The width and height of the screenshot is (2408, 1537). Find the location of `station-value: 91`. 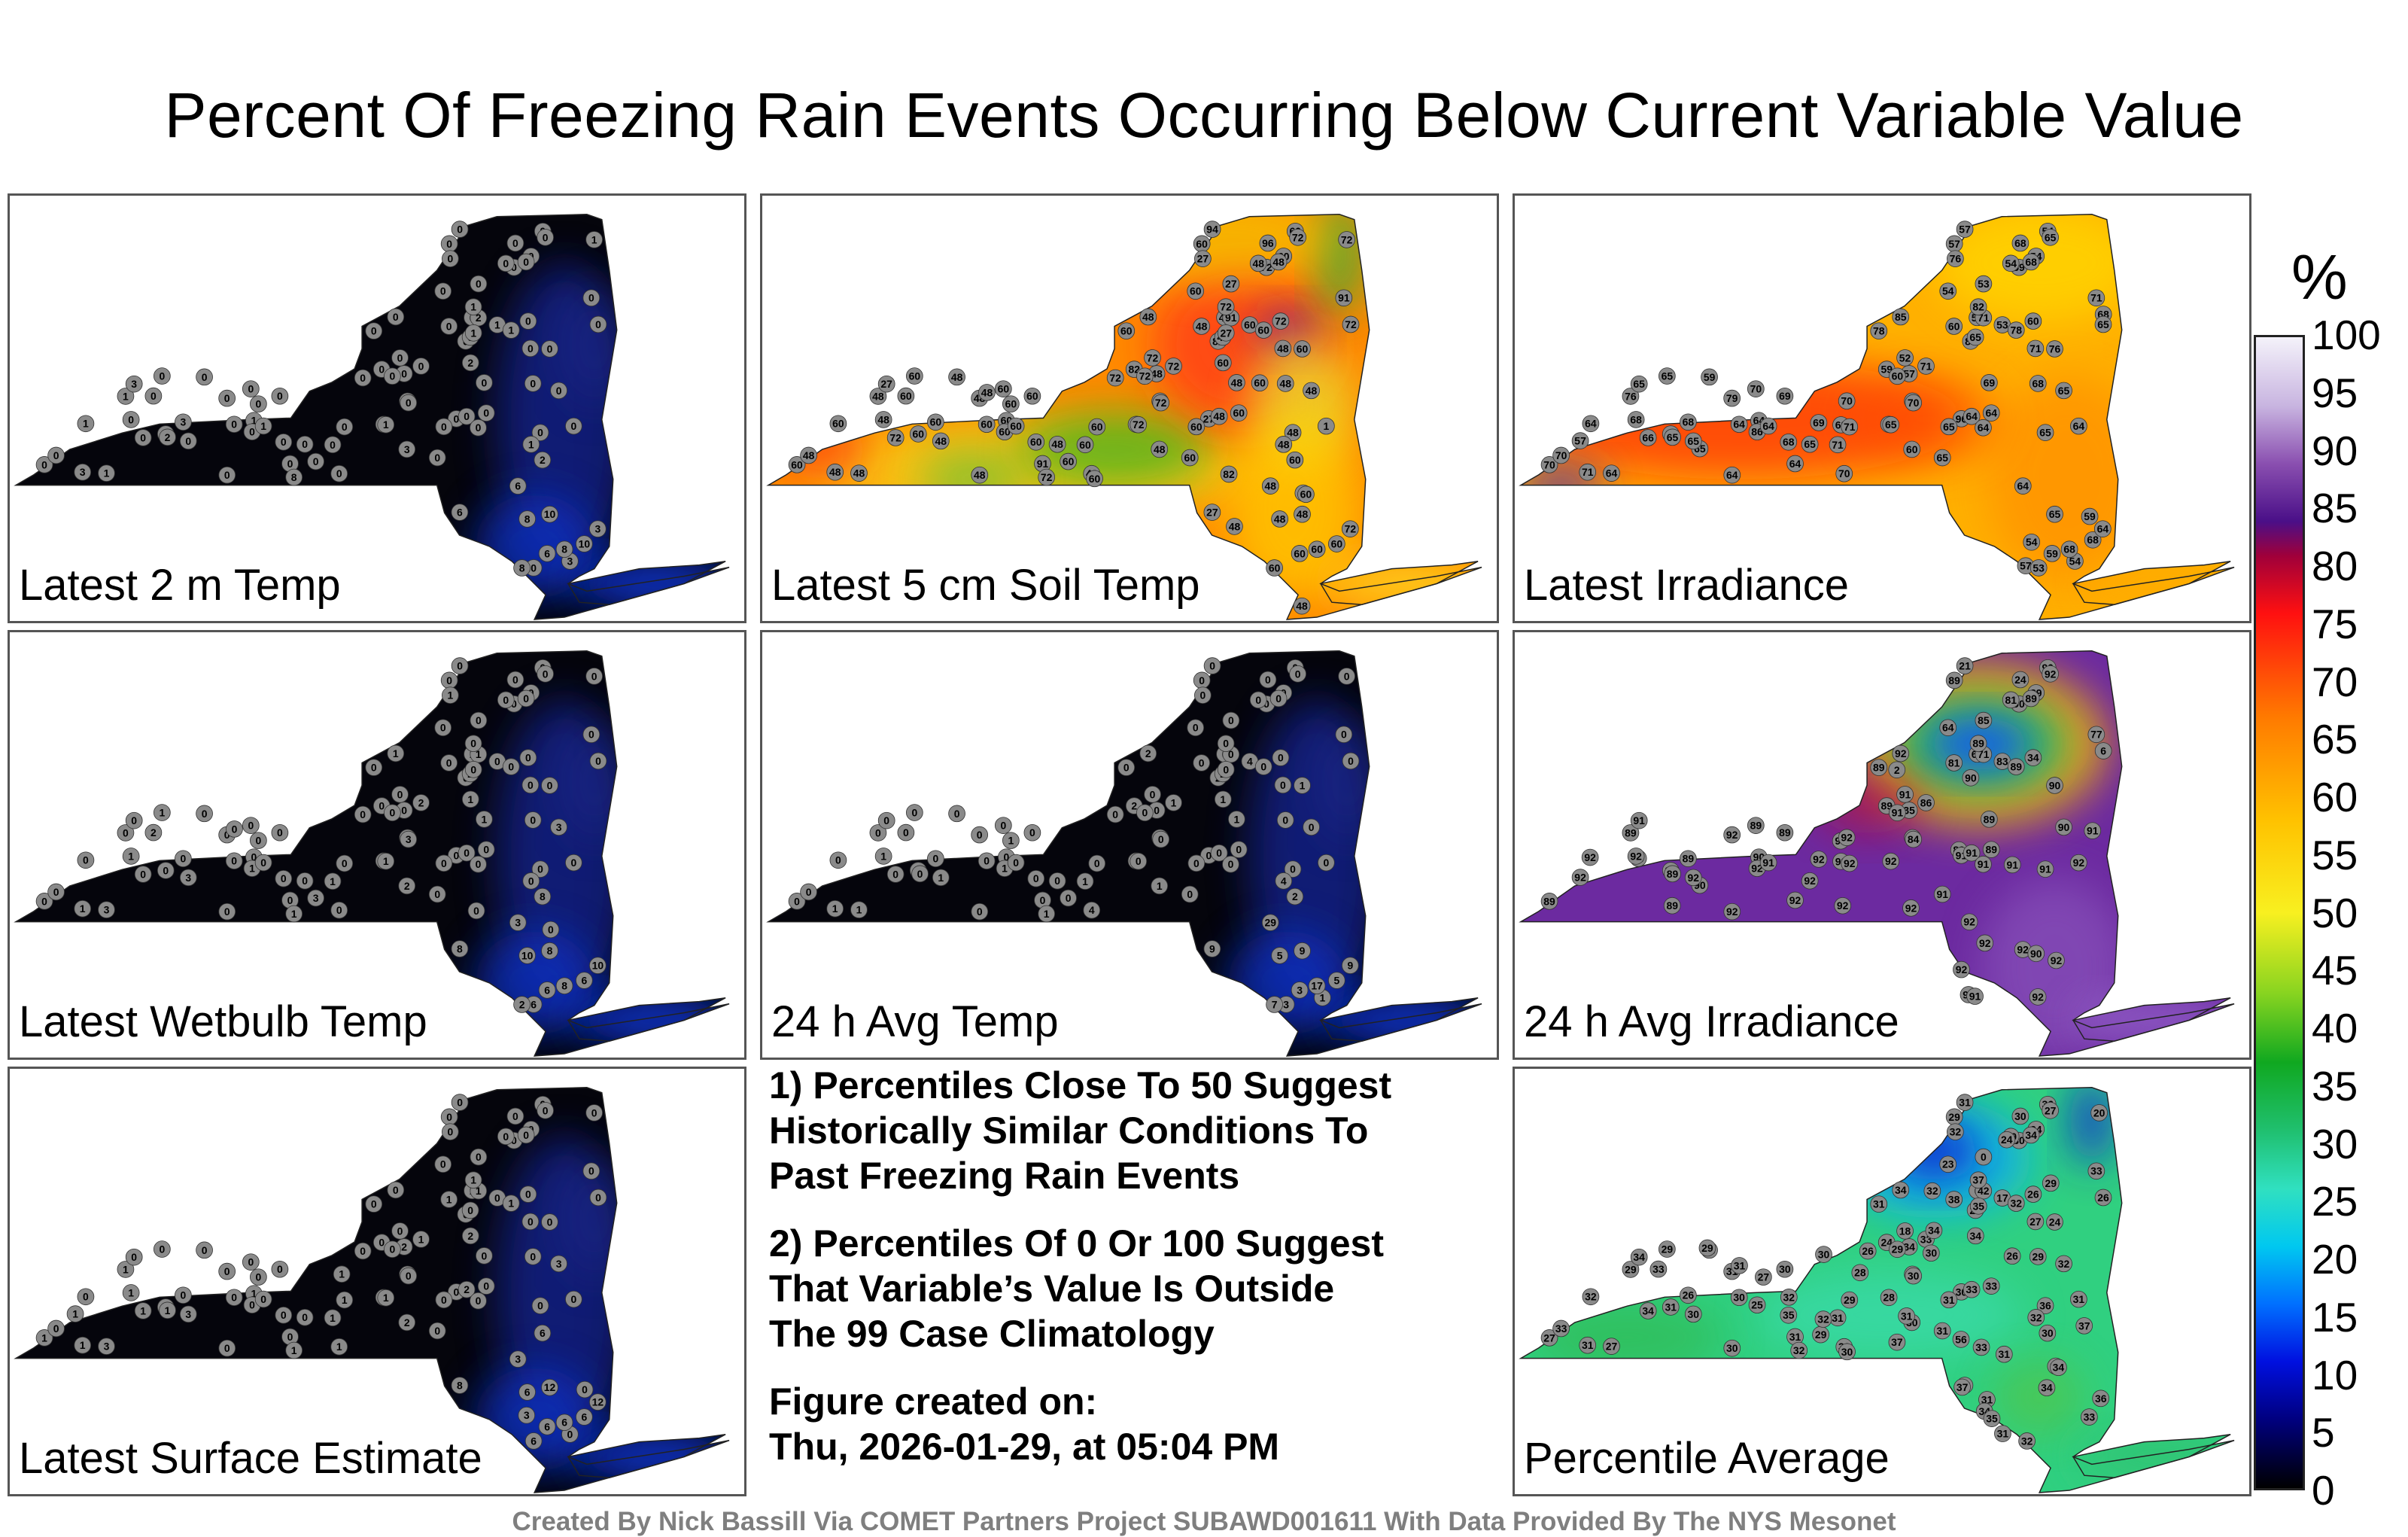

station-value: 91 is located at coordinates (1905, 794).